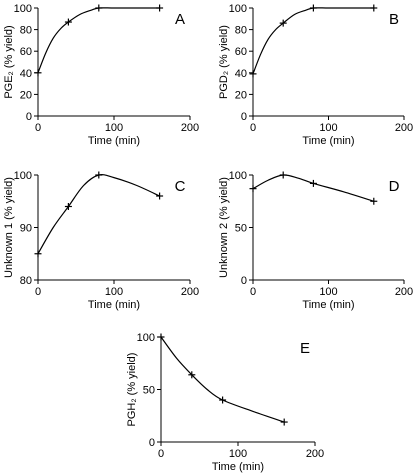 The width and height of the screenshot is (416, 475). What do you see at coordinates (394, 19) in the screenshot?
I see `panel-letter: B` at bounding box center [394, 19].